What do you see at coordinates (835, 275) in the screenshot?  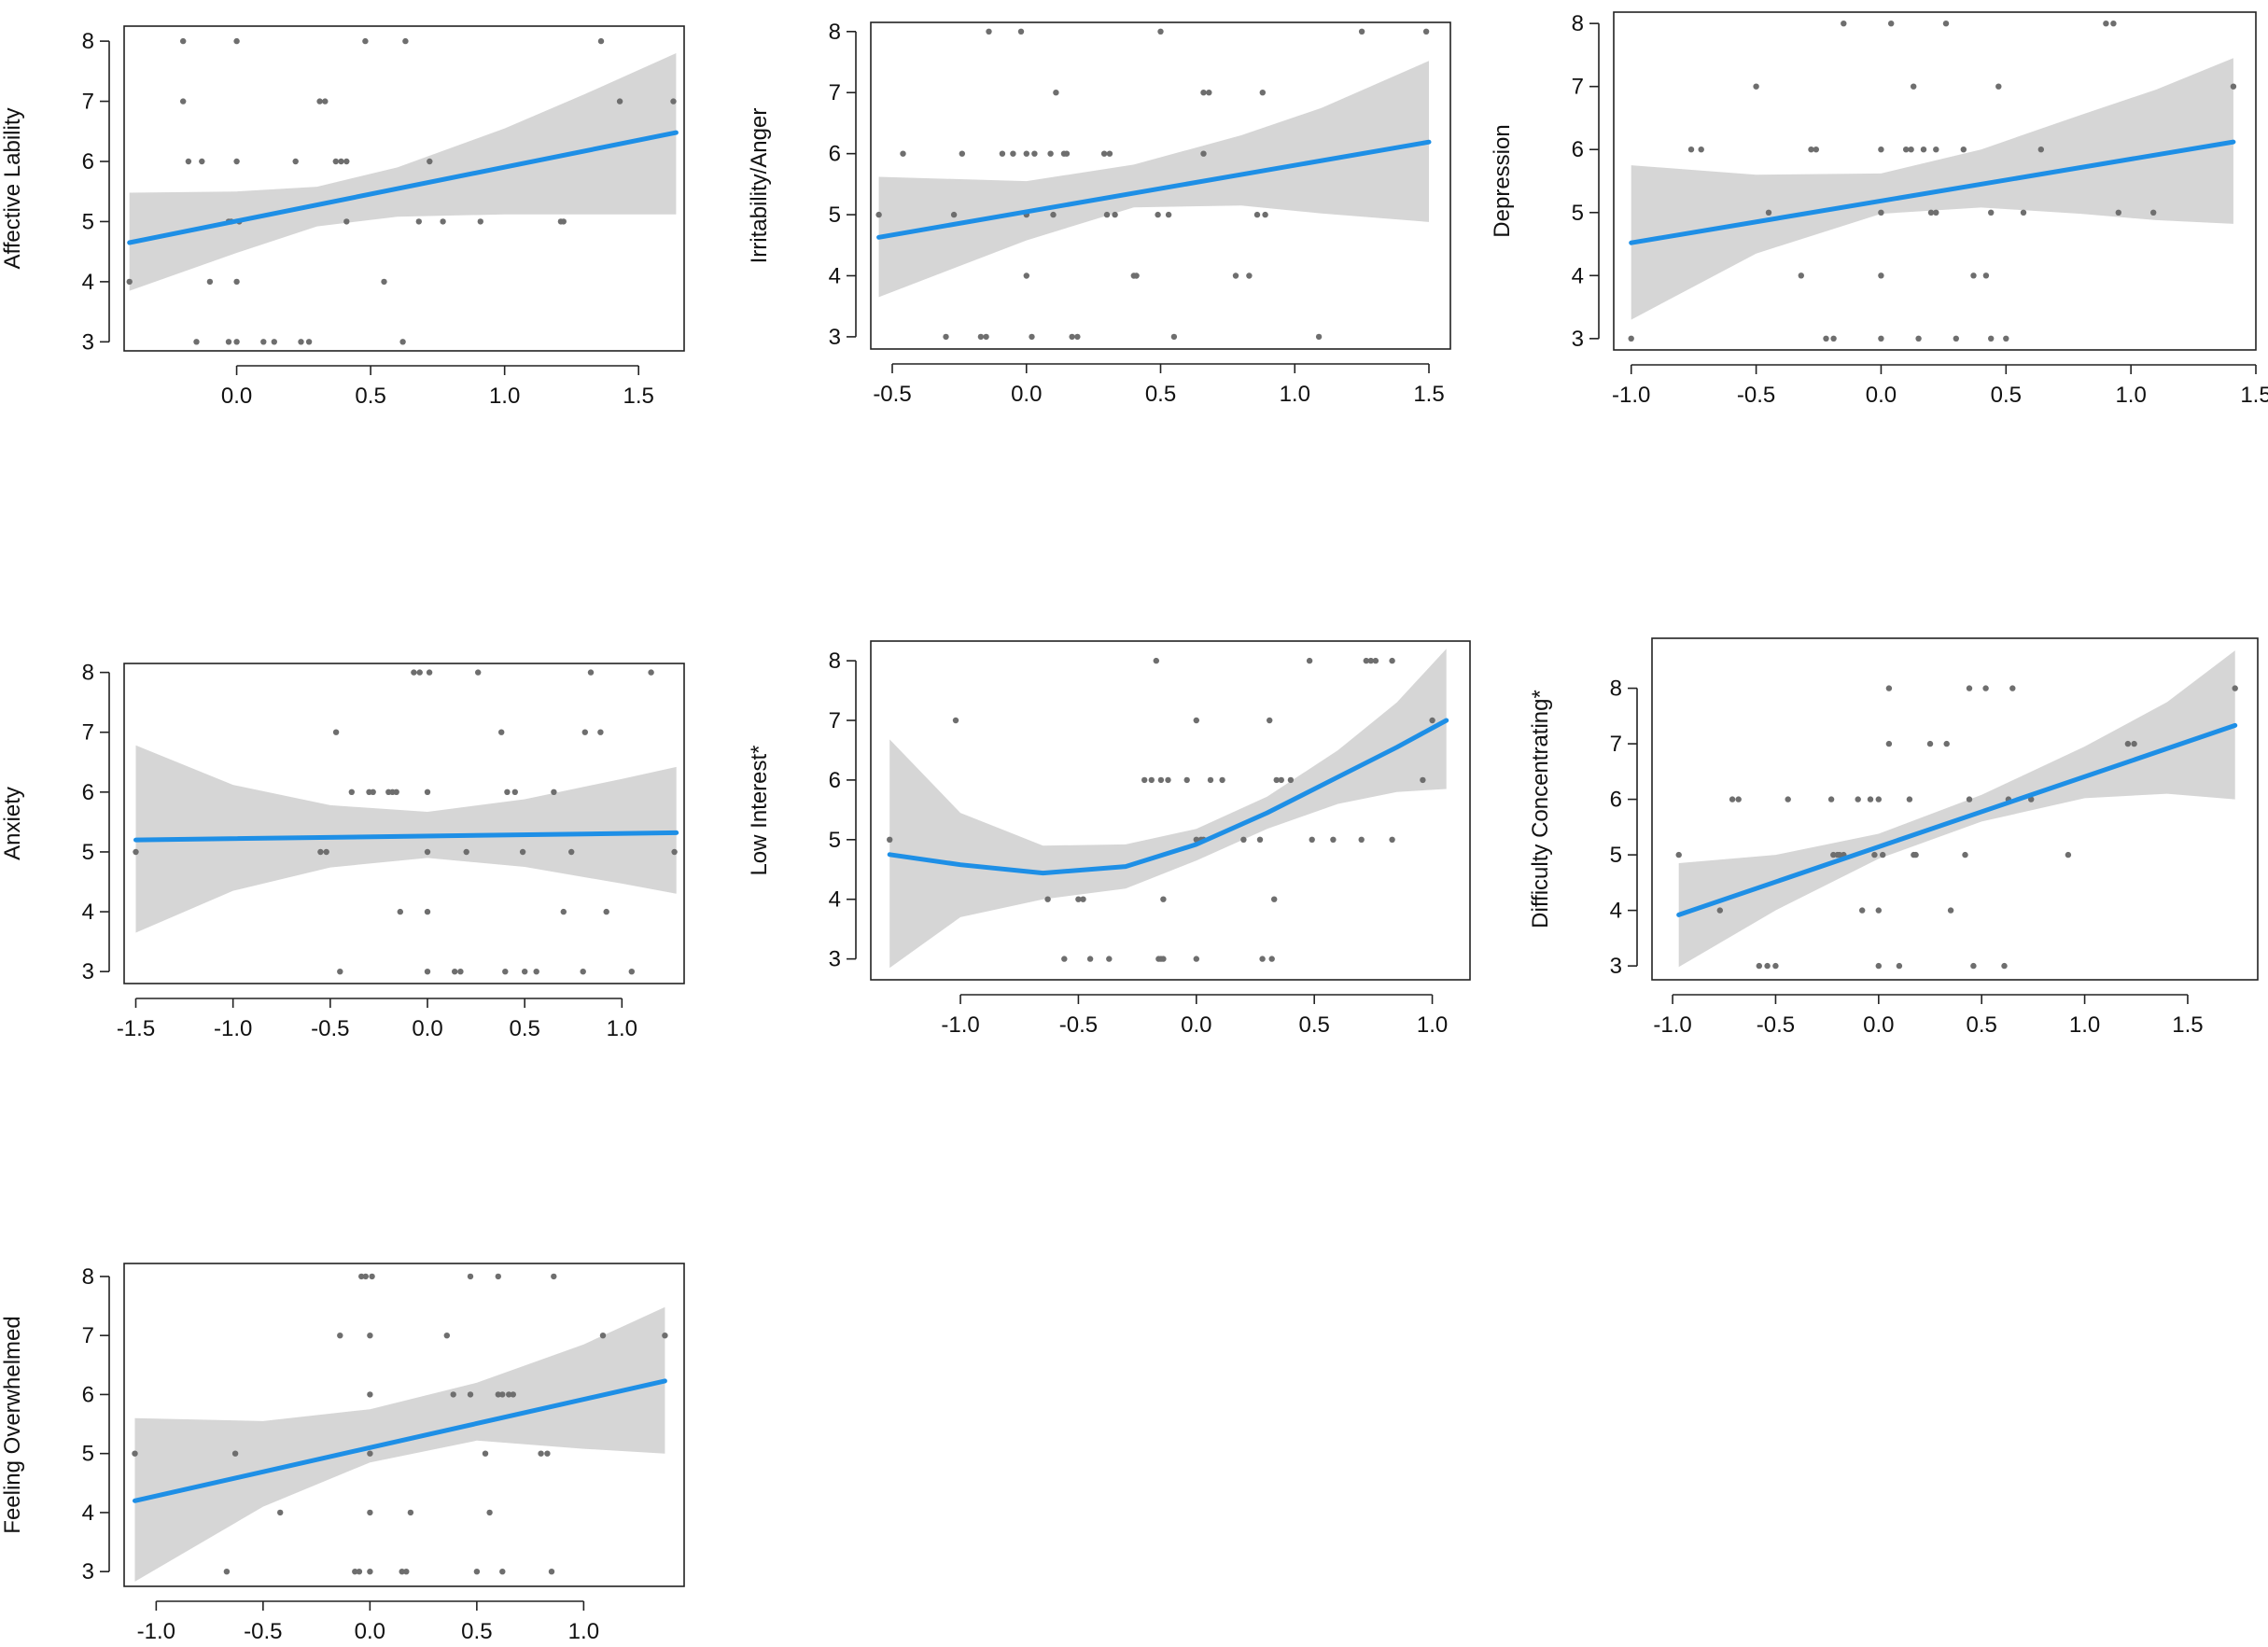 I see `y-tick-label: 4` at bounding box center [835, 275].